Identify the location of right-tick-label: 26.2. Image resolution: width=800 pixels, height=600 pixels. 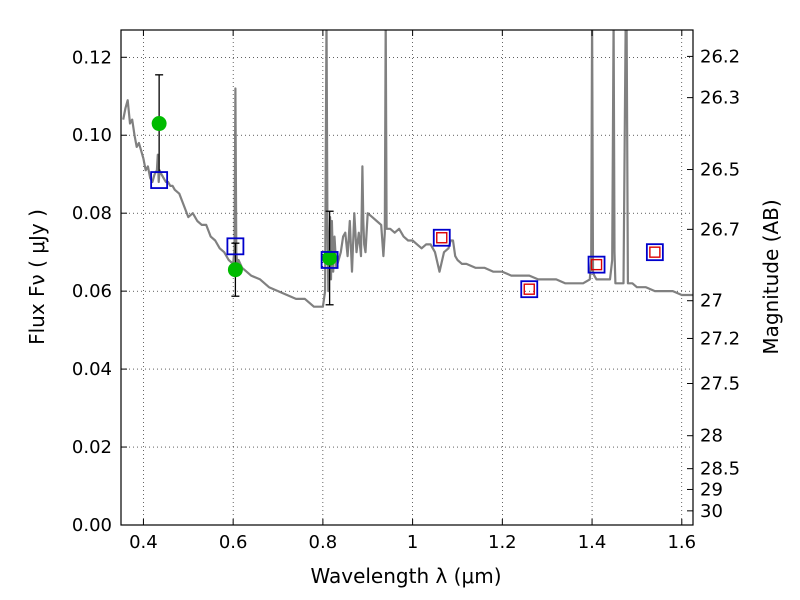
(720, 56).